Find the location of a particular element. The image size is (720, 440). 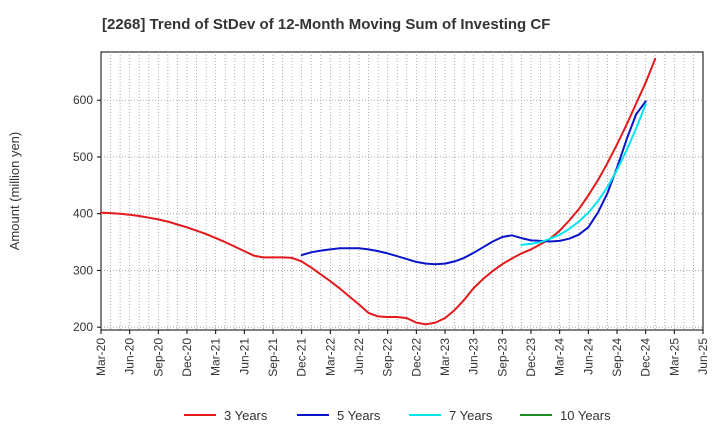

x-tick-label: Sep-22 is located at coordinates (388, 357).